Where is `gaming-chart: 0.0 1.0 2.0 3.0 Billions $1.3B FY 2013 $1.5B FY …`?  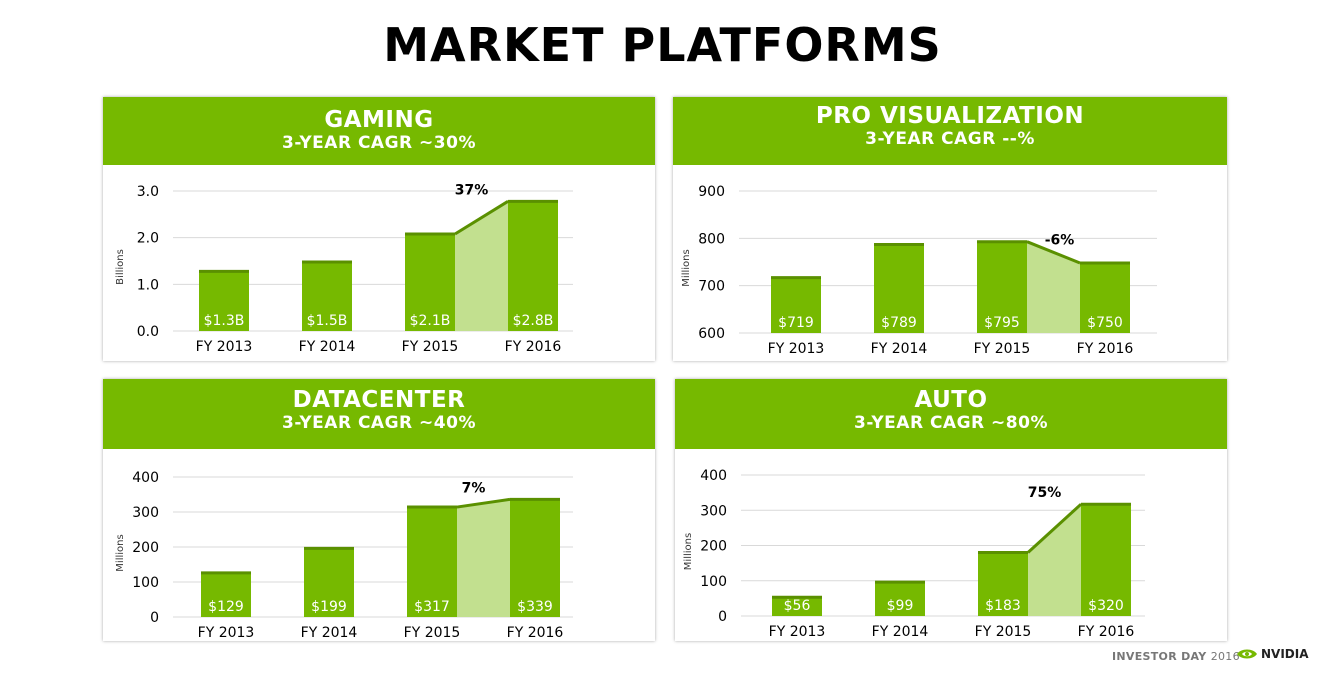 gaming-chart: 0.0 1.0 2.0 3.0 Billions $1.3B FY 2013 $1.5B FY … is located at coordinates (344, 268).